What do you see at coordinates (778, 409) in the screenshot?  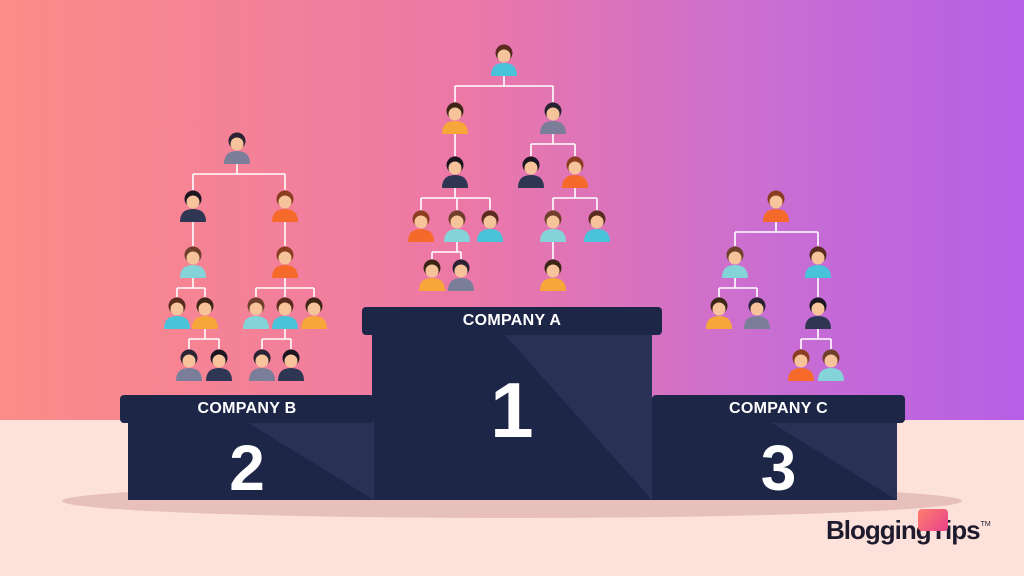 I see `podium-label-company-c: COMPANY C` at bounding box center [778, 409].